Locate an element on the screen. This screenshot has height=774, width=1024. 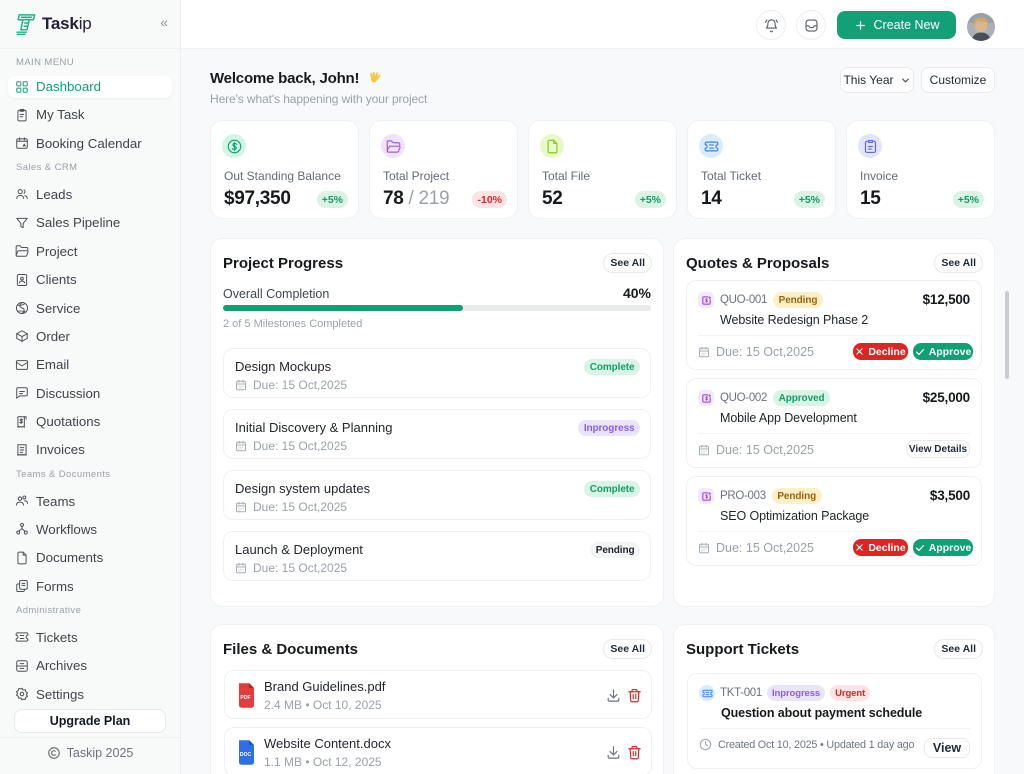
svg-text: PDF is located at coordinates (245, 698).